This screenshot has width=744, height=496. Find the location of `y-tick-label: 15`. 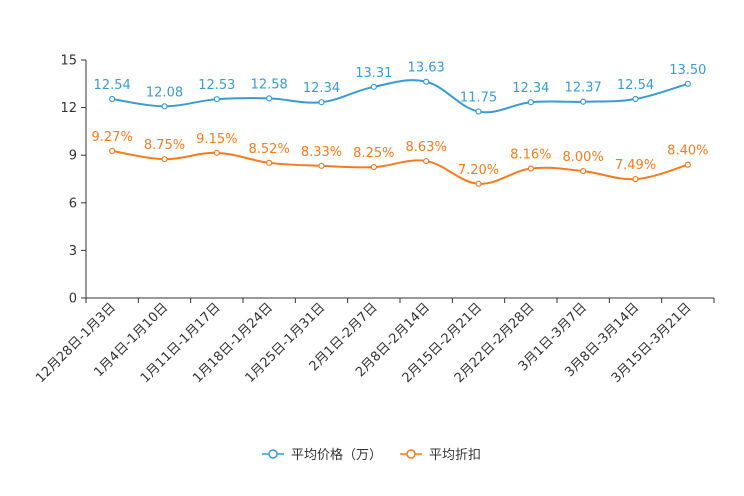

y-tick-label: 15 is located at coordinates (68, 61).